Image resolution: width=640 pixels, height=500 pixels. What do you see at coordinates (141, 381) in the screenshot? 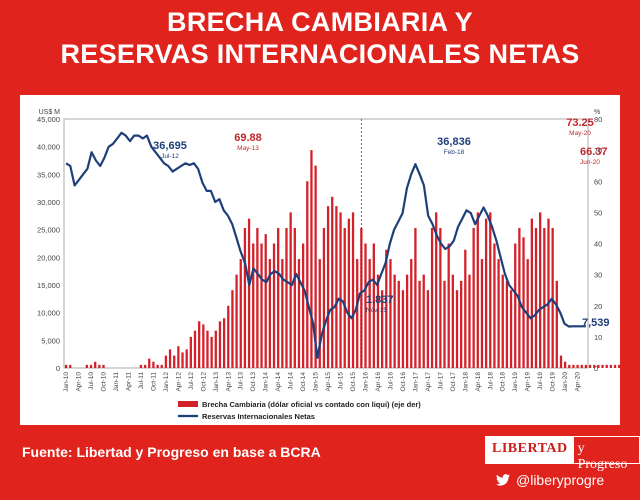
I see `x-tick-label: Jul-11` at bounding box center [141, 381].